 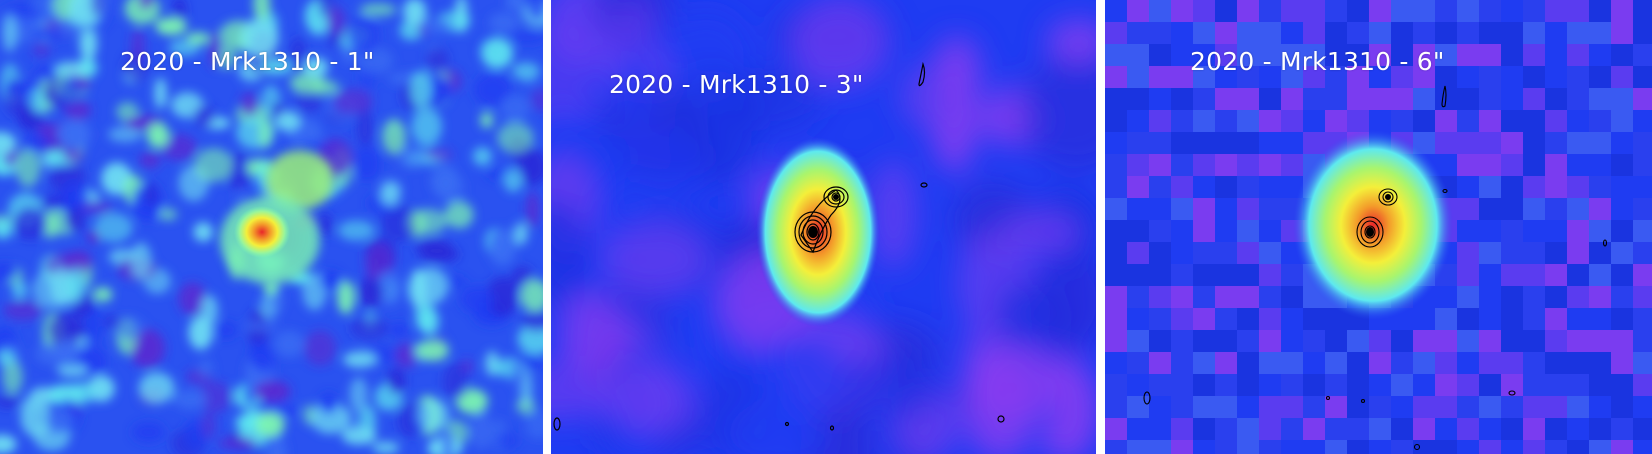 What do you see at coordinates (247, 61) in the screenshot?
I see `panel-title-1: 2020 - Mrk1310 - 1"` at bounding box center [247, 61].